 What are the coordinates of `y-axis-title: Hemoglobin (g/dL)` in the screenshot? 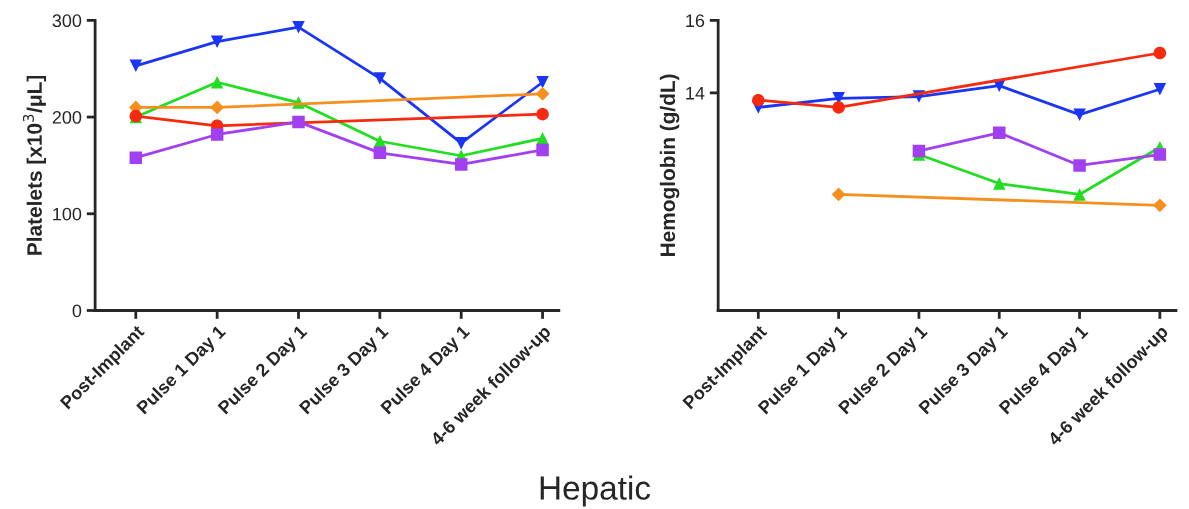 It's located at (669, 165).